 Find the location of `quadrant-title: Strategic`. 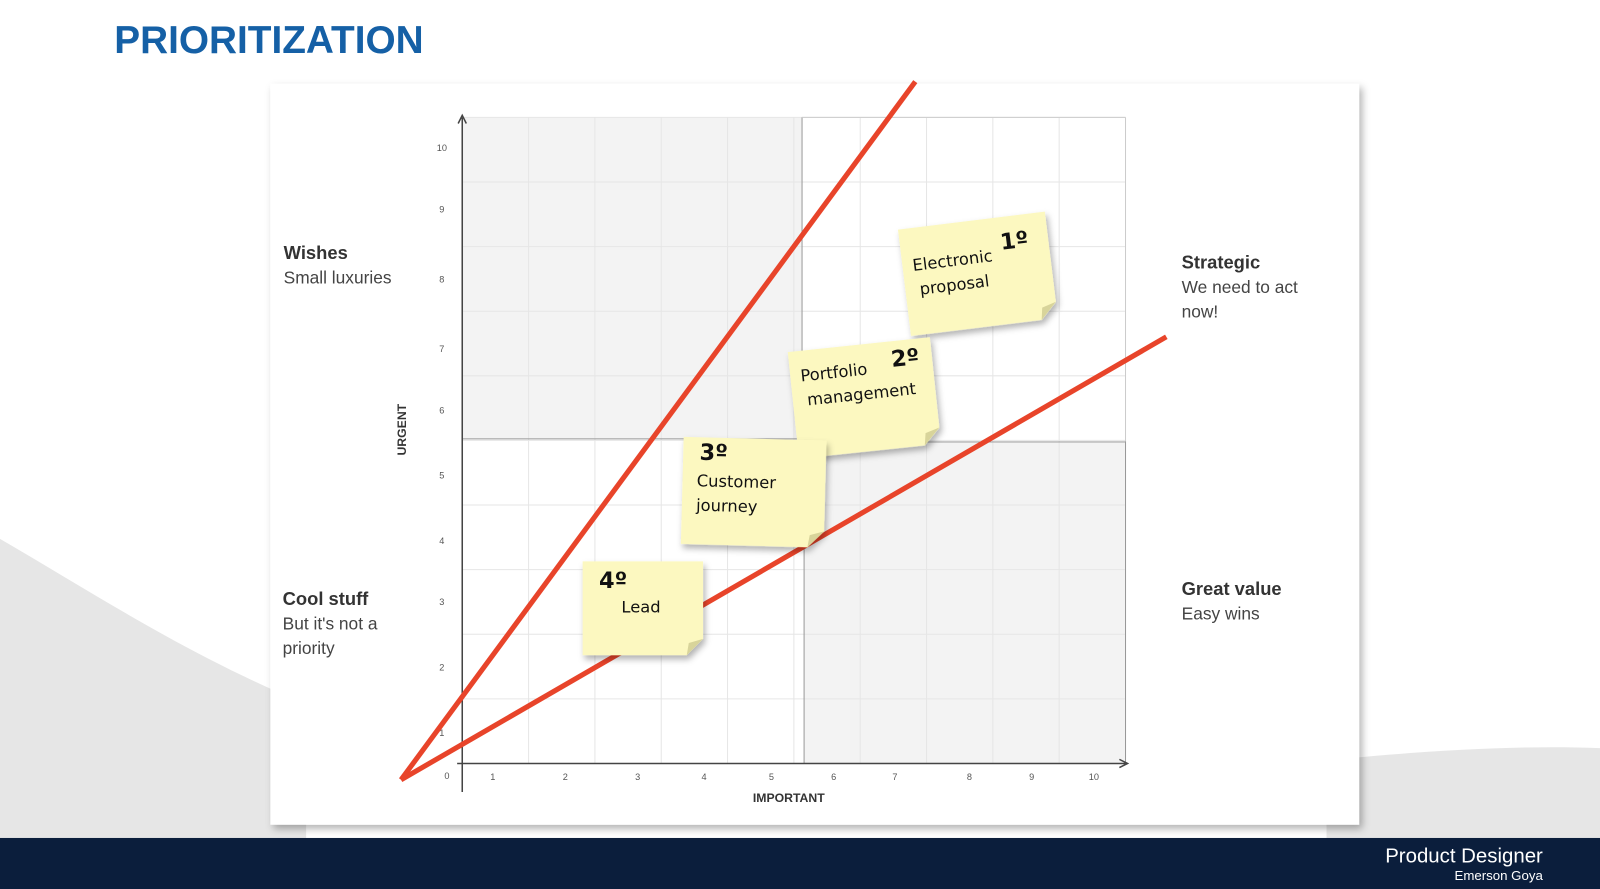

quadrant-title: Strategic is located at coordinates (1221, 261).